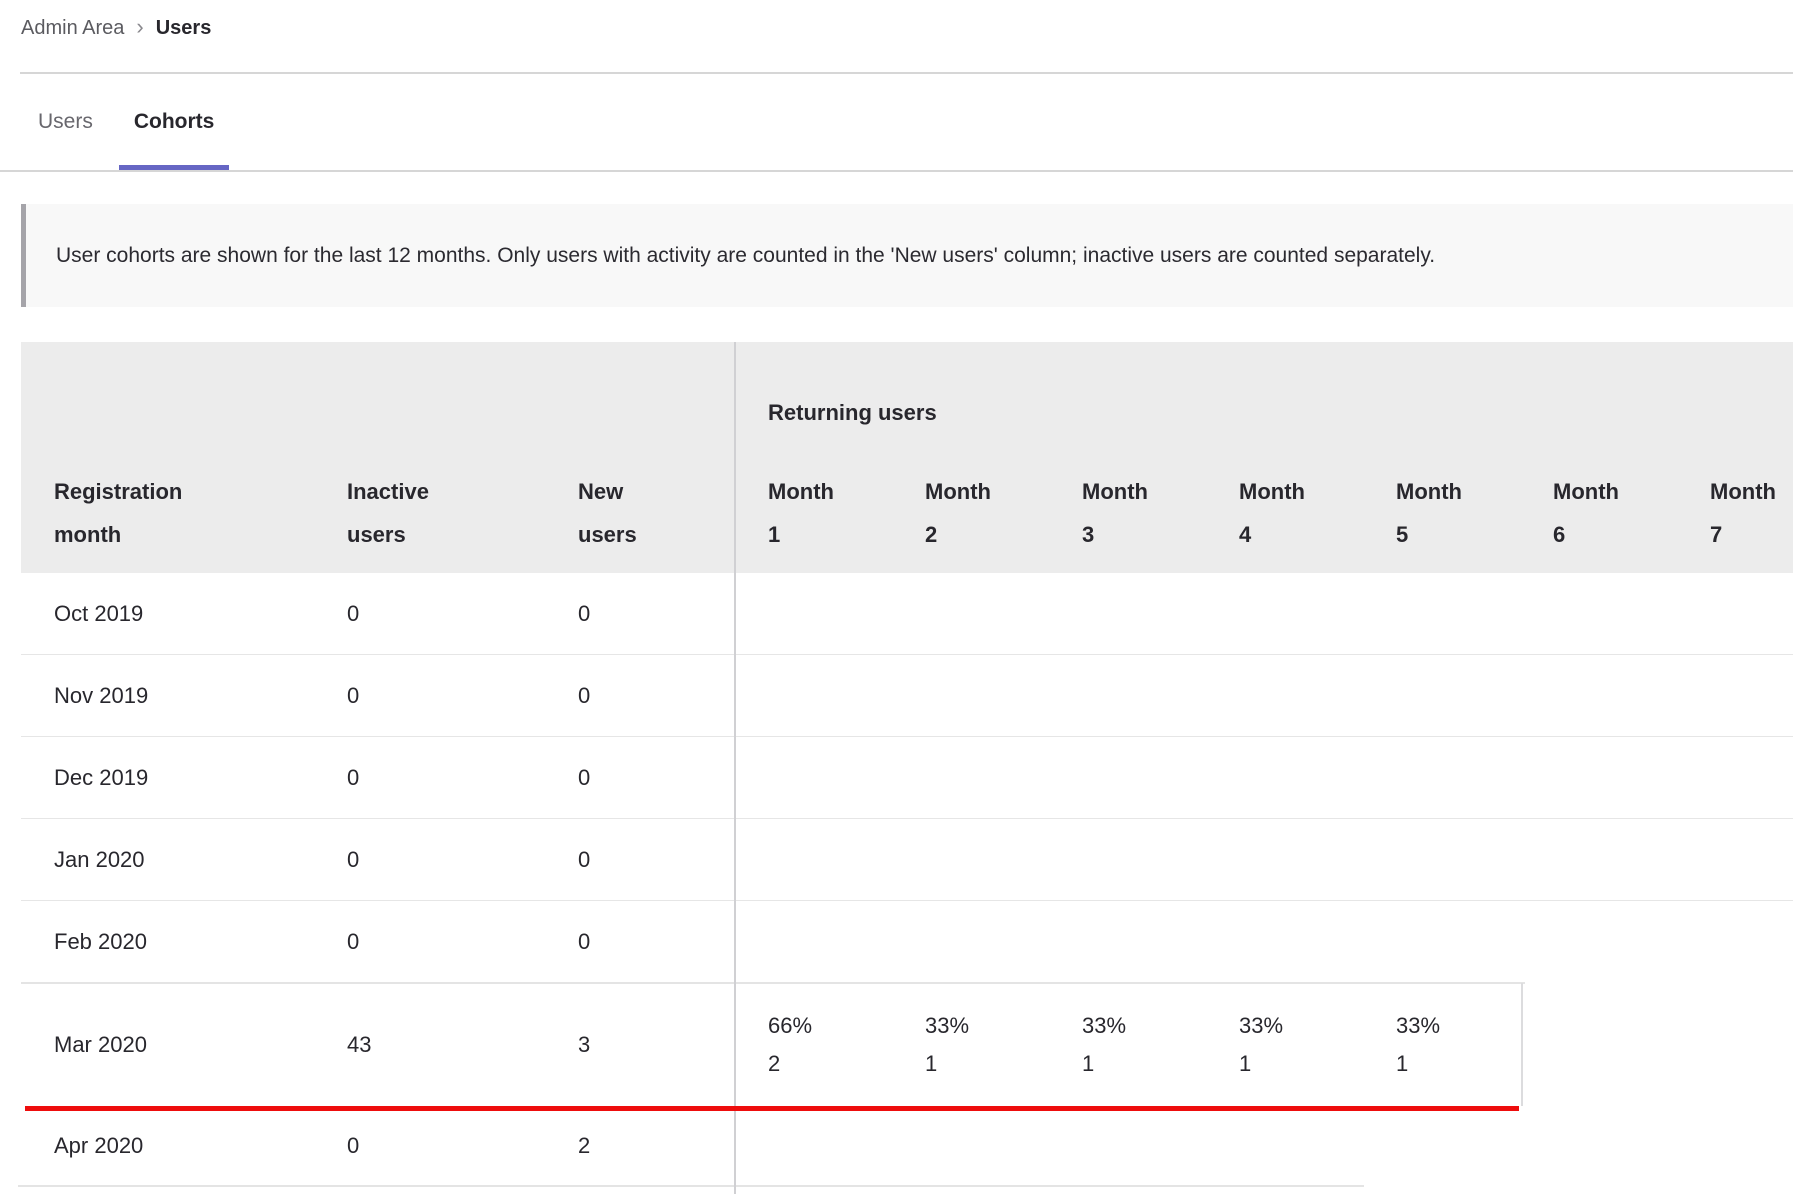 The width and height of the screenshot is (1793, 1194). What do you see at coordinates (907, 778) in the screenshot?
I see `table-row: Dec 2019 0 0` at bounding box center [907, 778].